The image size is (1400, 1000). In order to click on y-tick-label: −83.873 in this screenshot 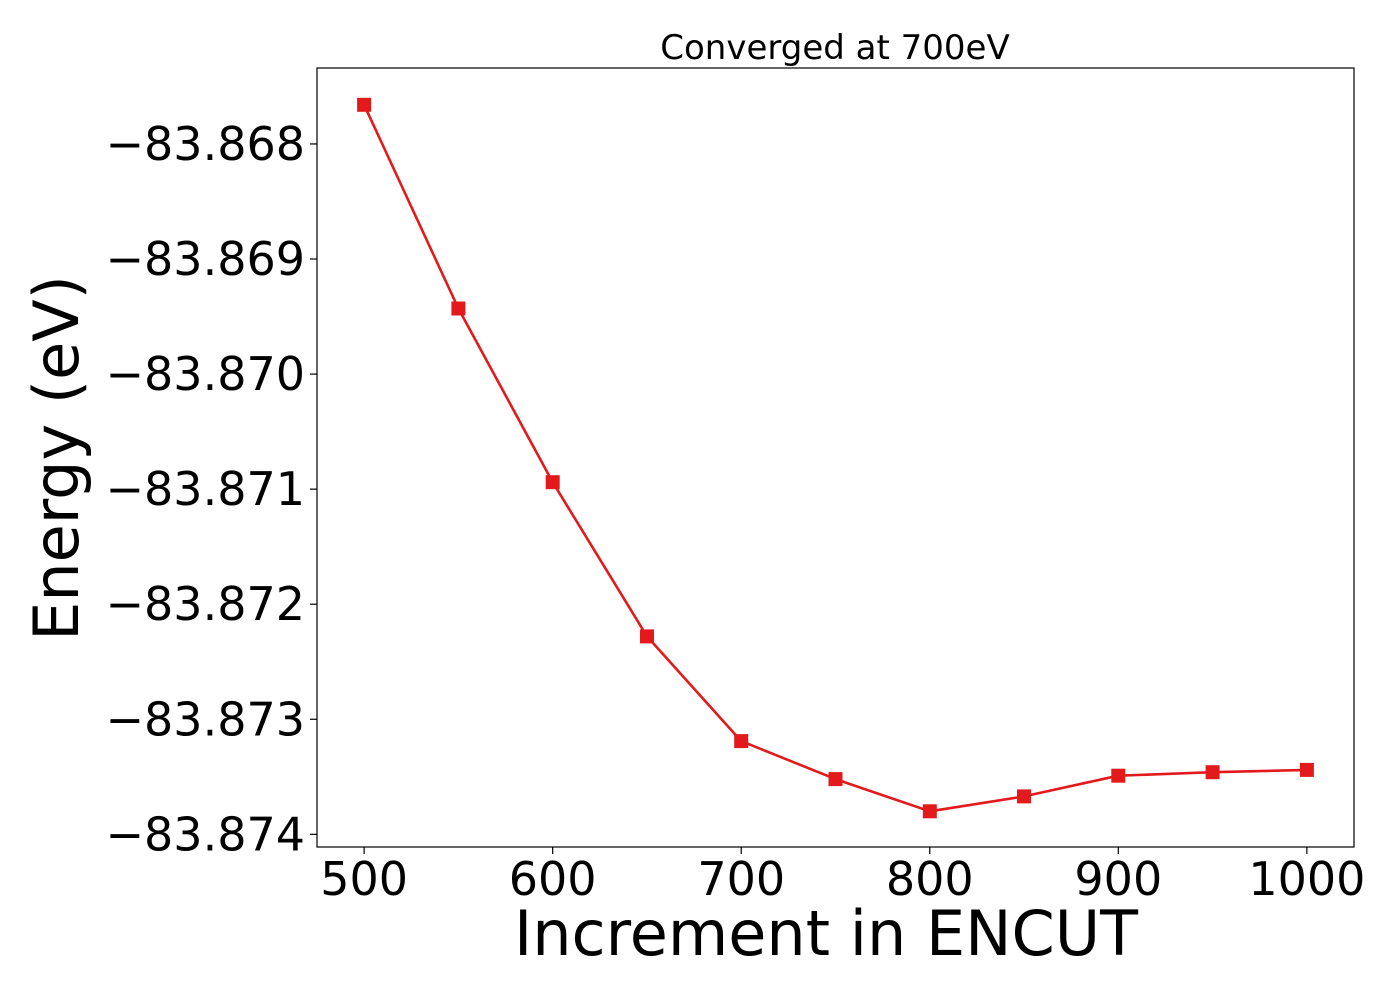, I will do `click(206, 719)`.